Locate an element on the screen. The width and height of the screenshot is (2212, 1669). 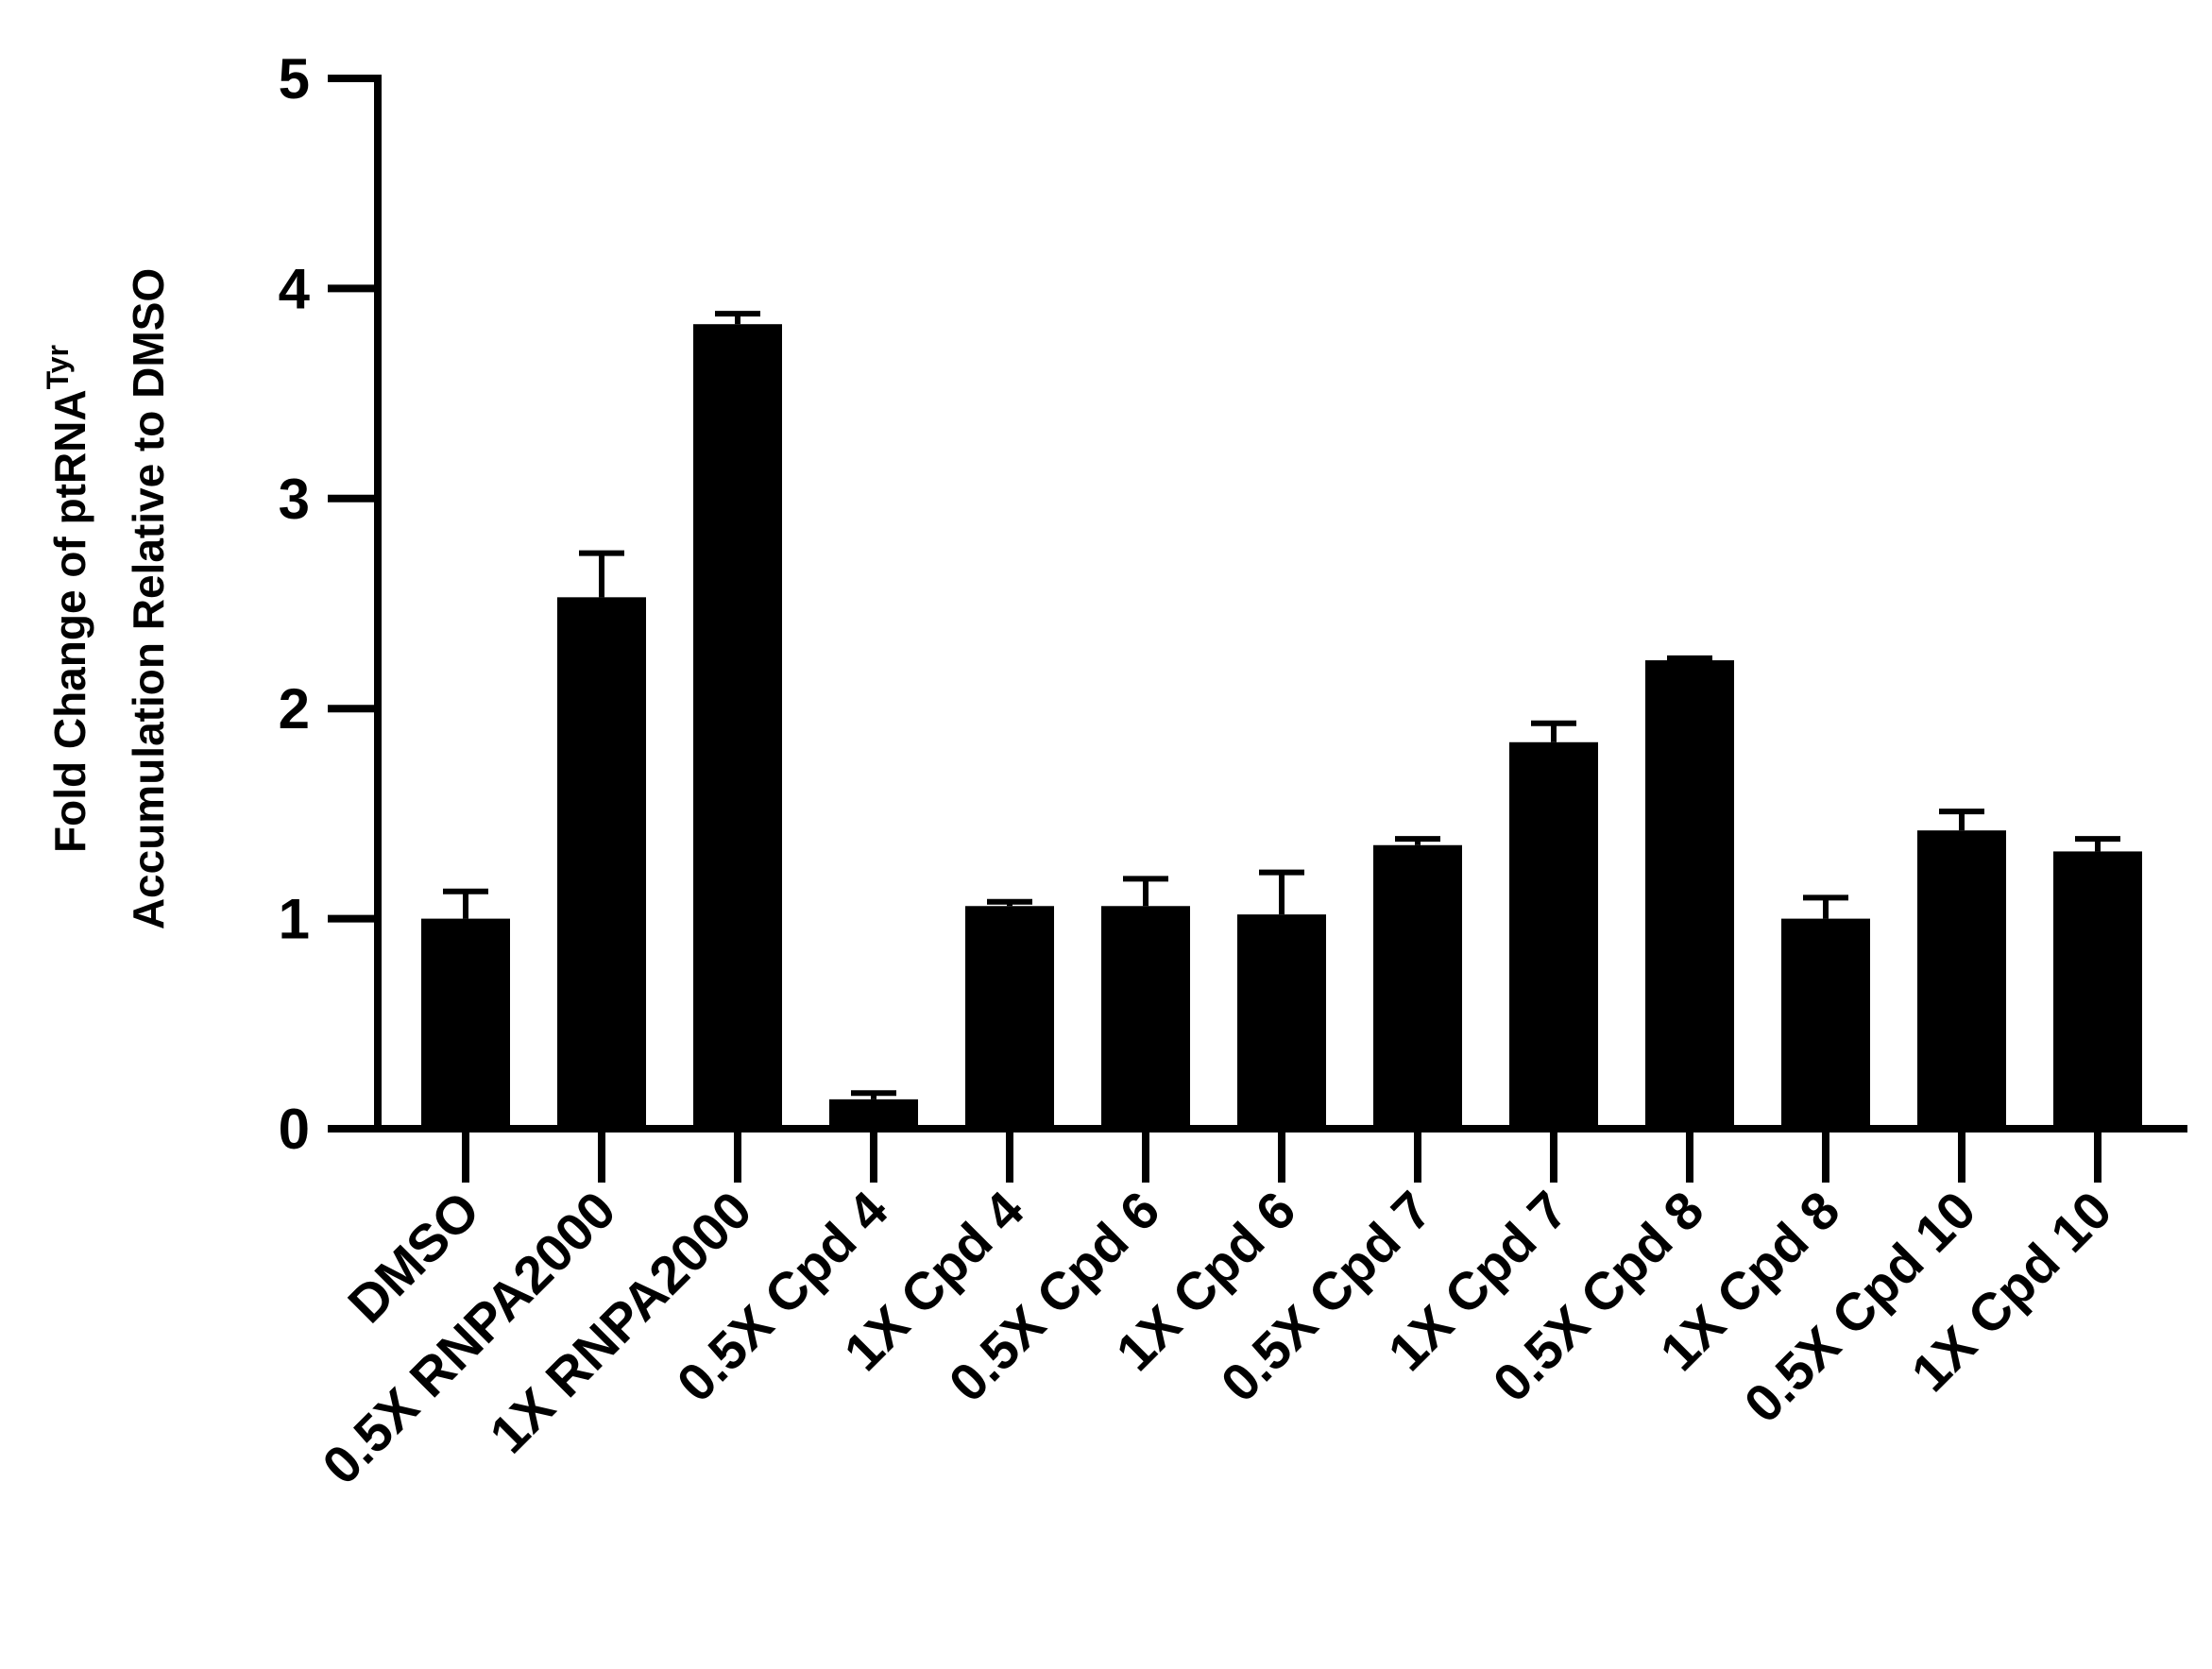
y-axis-label: Accumulation Relative to DMSO is located at coordinates (148, 599).